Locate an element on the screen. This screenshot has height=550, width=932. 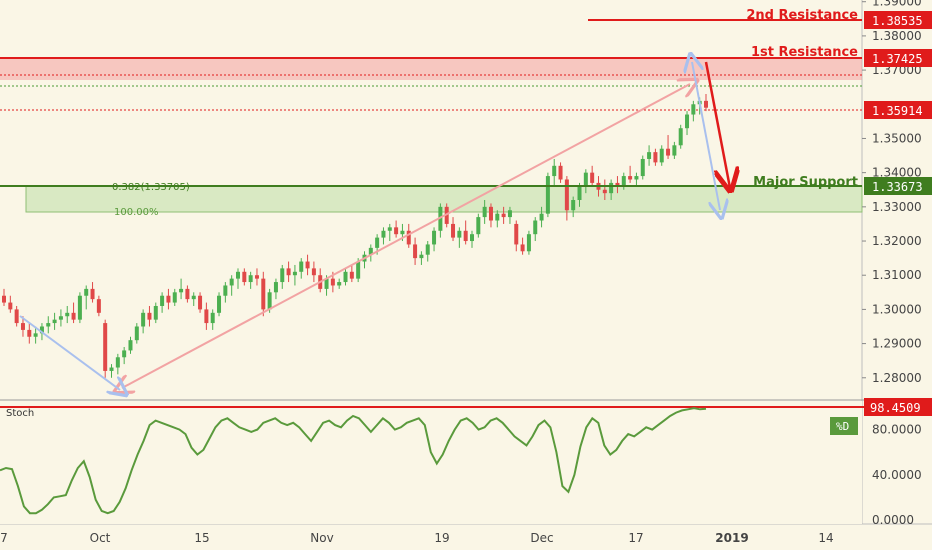
price-tick-label: 1.39000 is located at coordinates (897, 4).